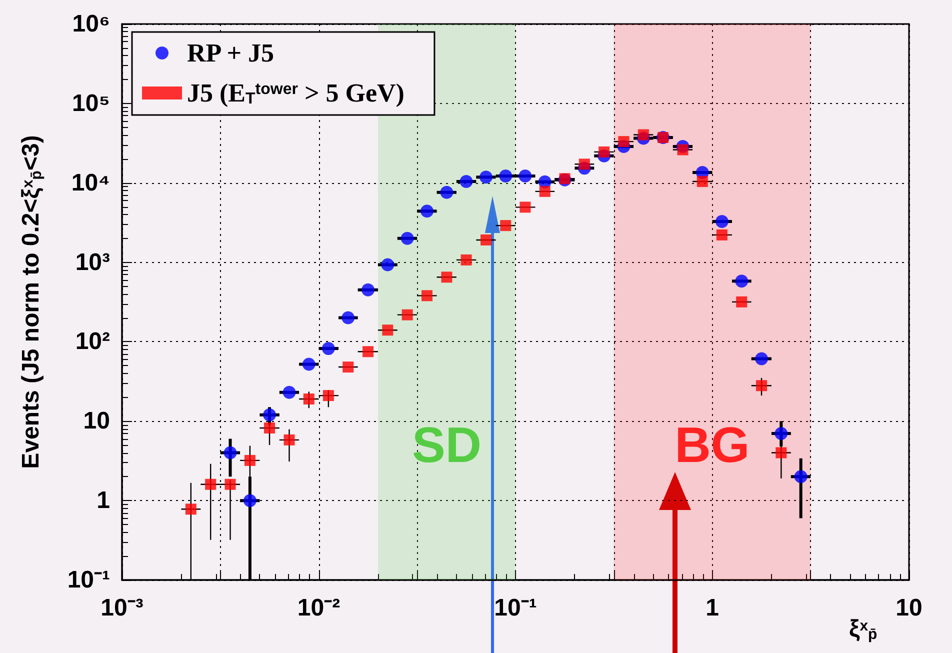 The height and width of the screenshot is (653, 952). I want to click on x-tick-label: 10⁻³, so click(122, 608).